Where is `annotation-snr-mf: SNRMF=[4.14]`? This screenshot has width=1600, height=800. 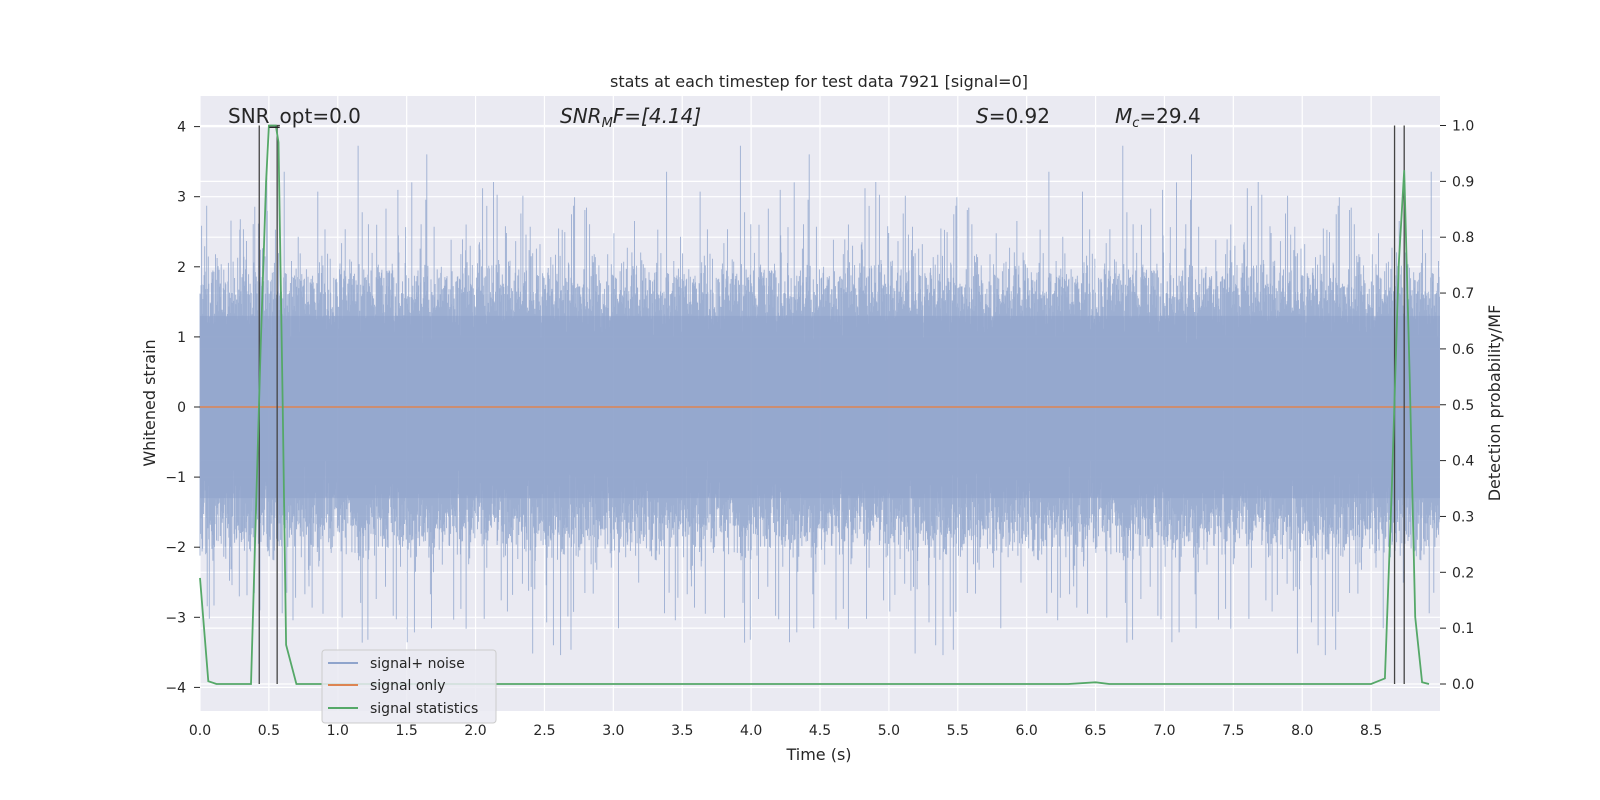 annotation-snr-mf: SNRMF=[4.14] is located at coordinates (630, 117).